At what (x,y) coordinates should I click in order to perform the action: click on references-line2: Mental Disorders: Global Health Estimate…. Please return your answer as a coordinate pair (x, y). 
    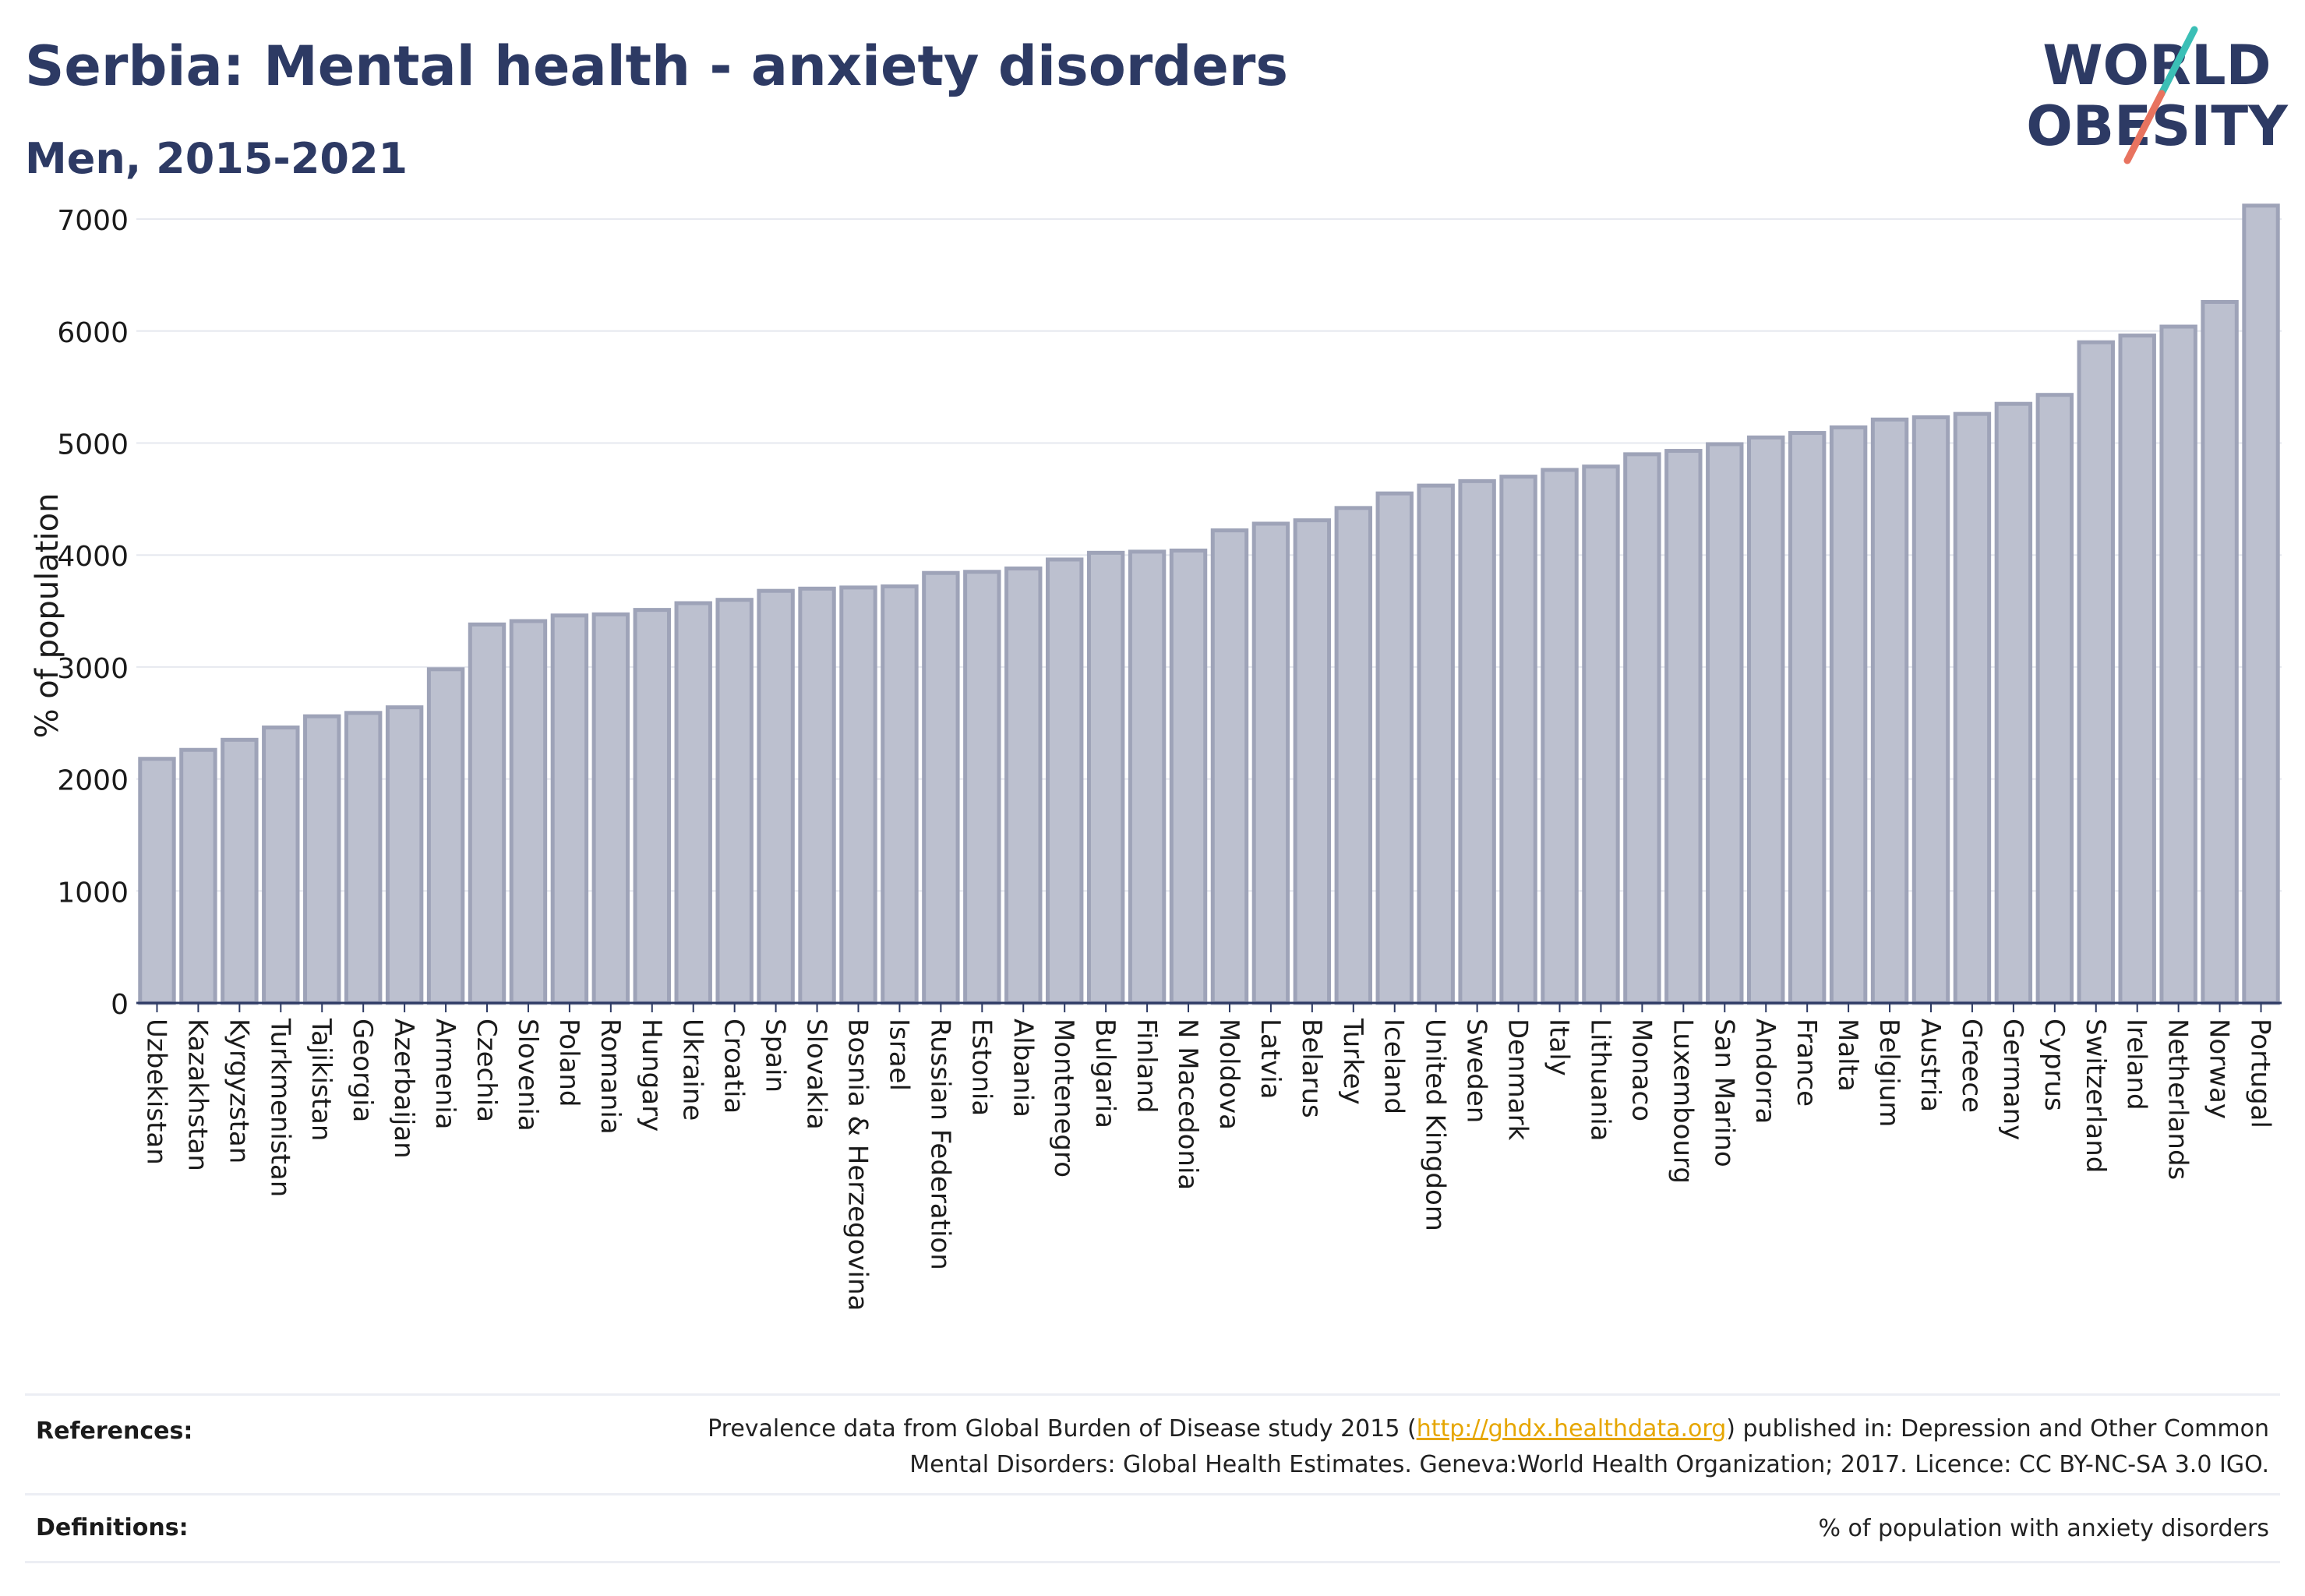
    Looking at the image, I should click on (1589, 1464).